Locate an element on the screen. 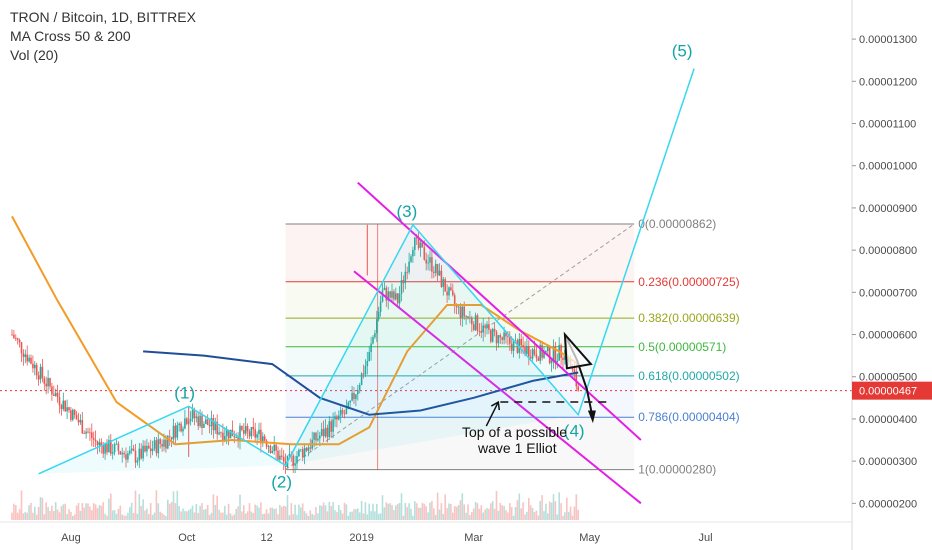 This screenshot has width=932, height=550. volume-indicator-label: Vol (20) is located at coordinates (34, 55).